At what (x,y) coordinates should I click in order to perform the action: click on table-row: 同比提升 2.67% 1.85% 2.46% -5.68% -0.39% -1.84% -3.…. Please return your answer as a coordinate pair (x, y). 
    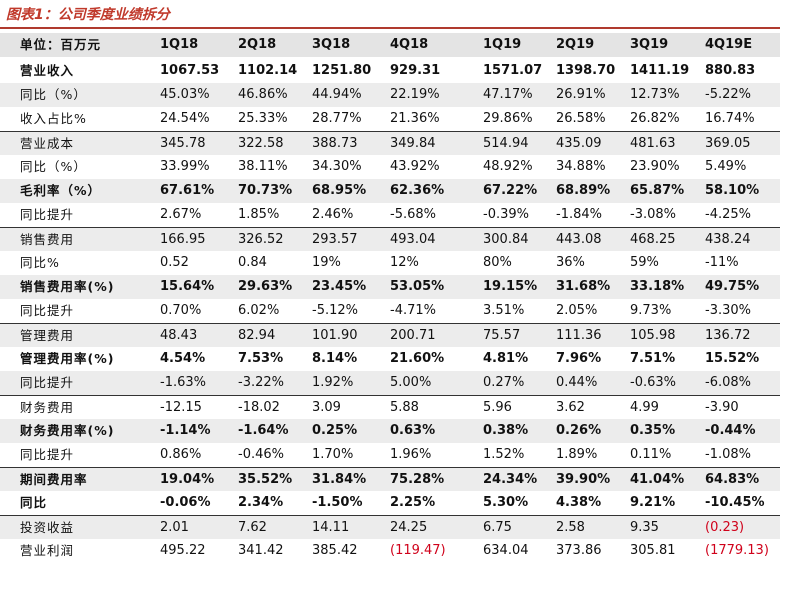
    Looking at the image, I should click on (390, 215).